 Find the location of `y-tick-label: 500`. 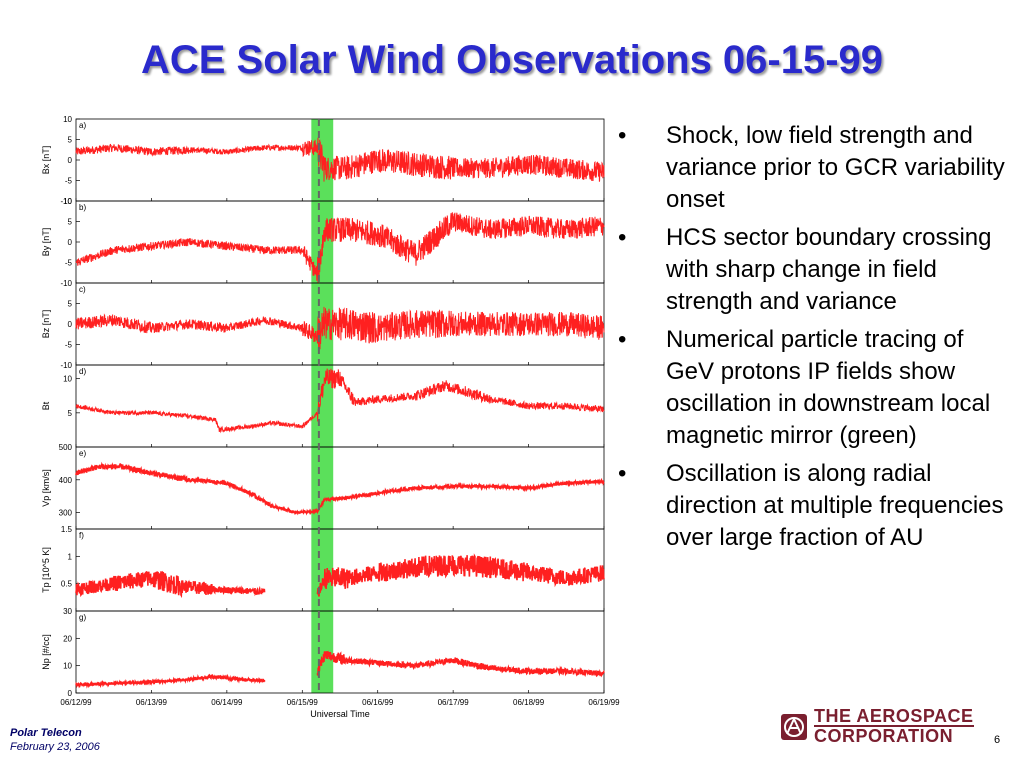

y-tick-label: 500 is located at coordinates (66, 447).